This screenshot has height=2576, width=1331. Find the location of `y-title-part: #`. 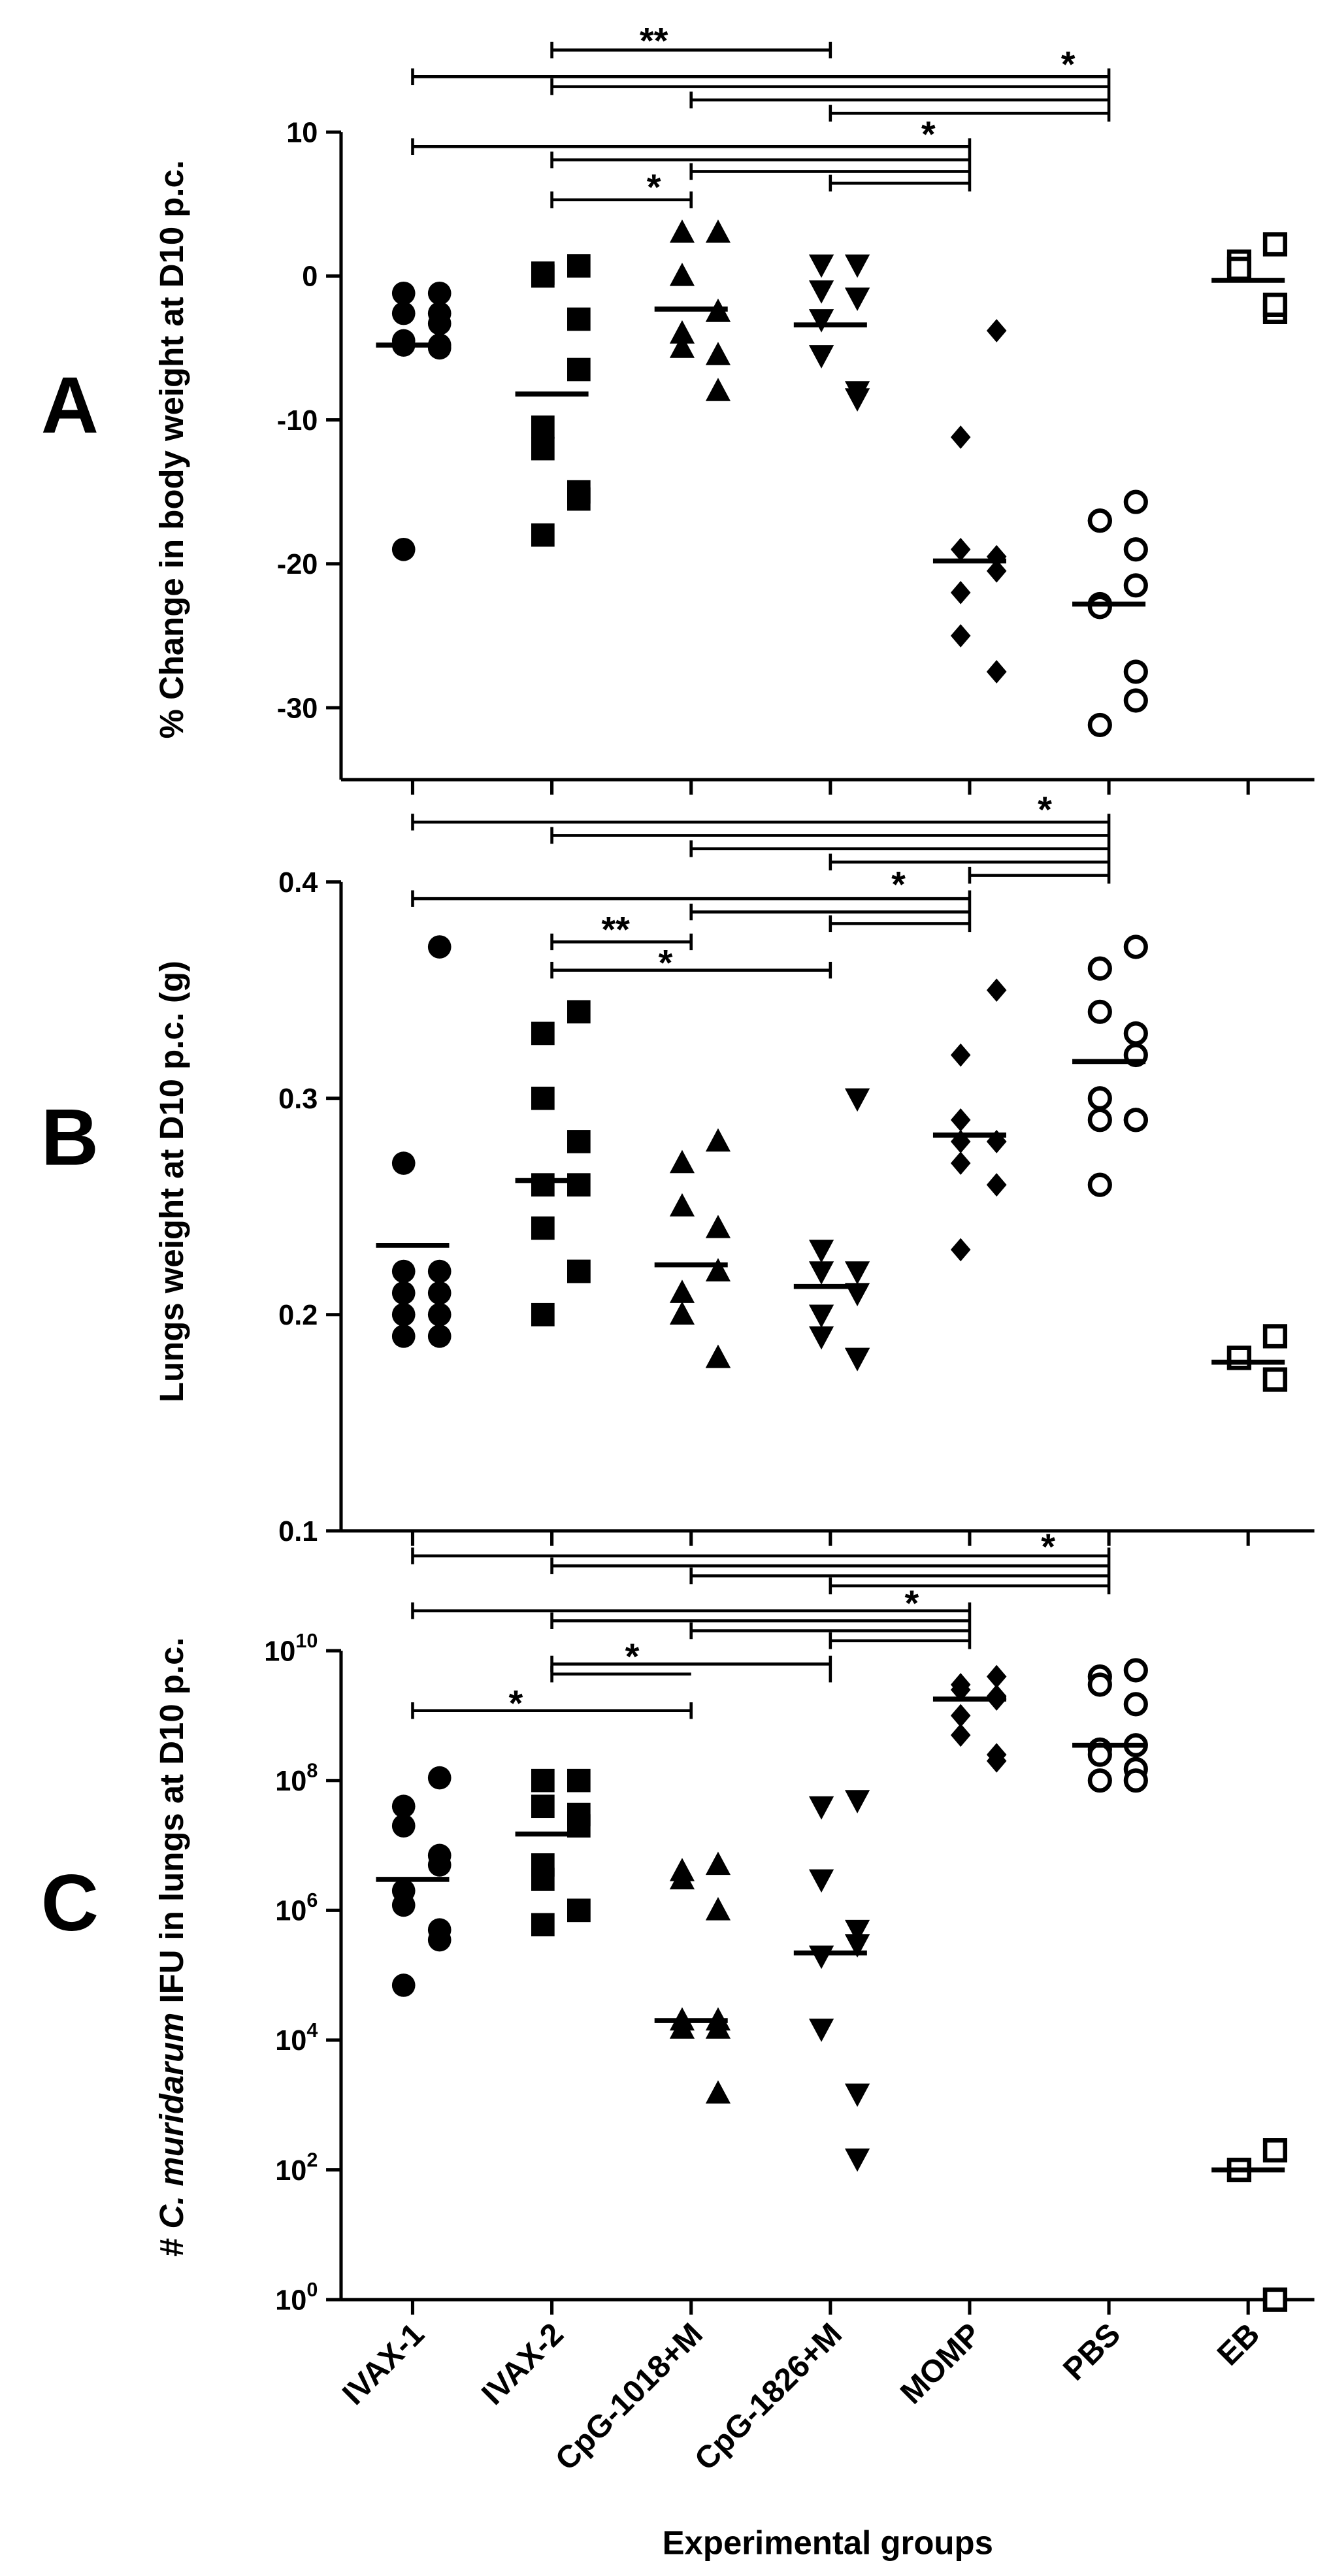

y-title-part: # is located at coordinates (171, 2242).